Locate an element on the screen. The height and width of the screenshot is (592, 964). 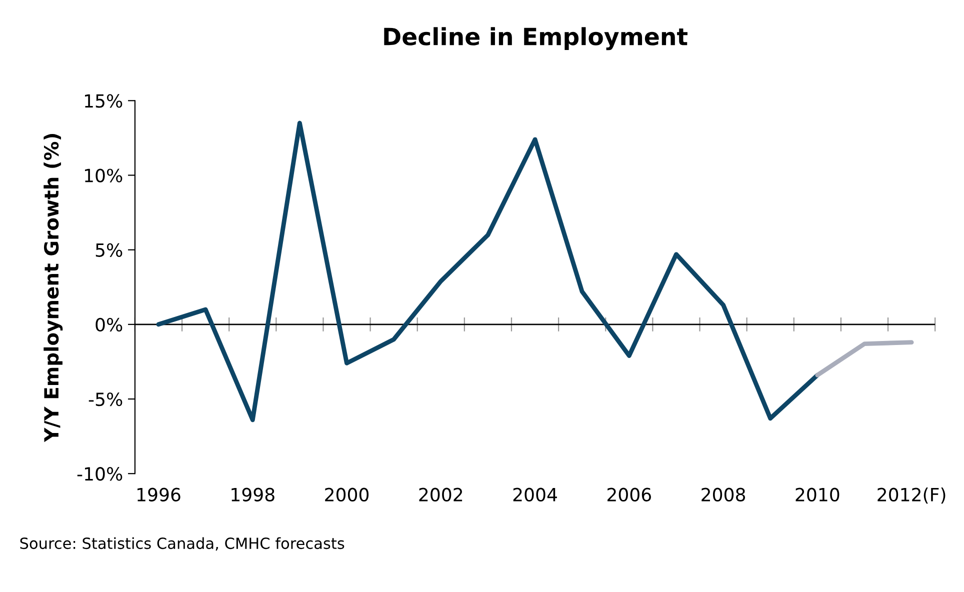
x-tick-label: 1998 is located at coordinates (253, 495).